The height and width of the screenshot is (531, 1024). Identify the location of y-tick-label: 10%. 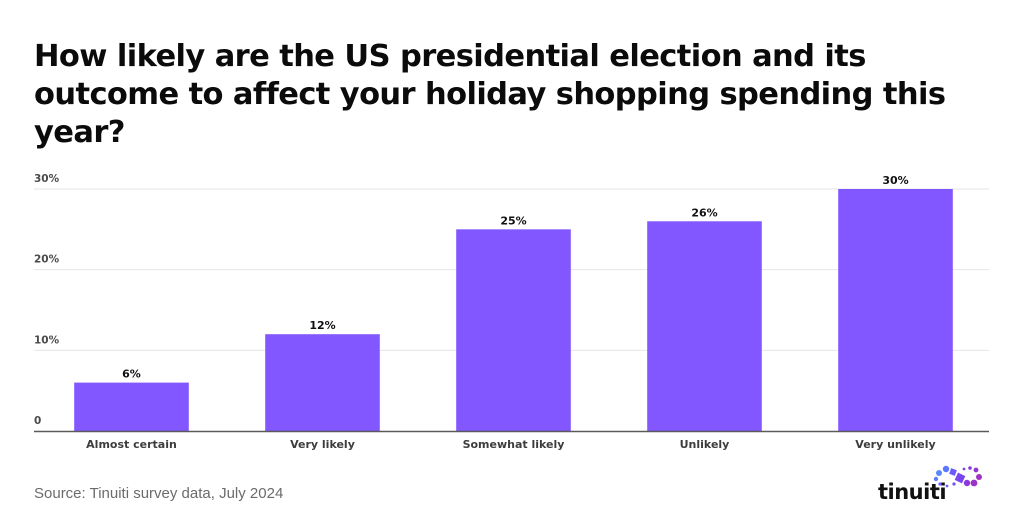
(47, 340).